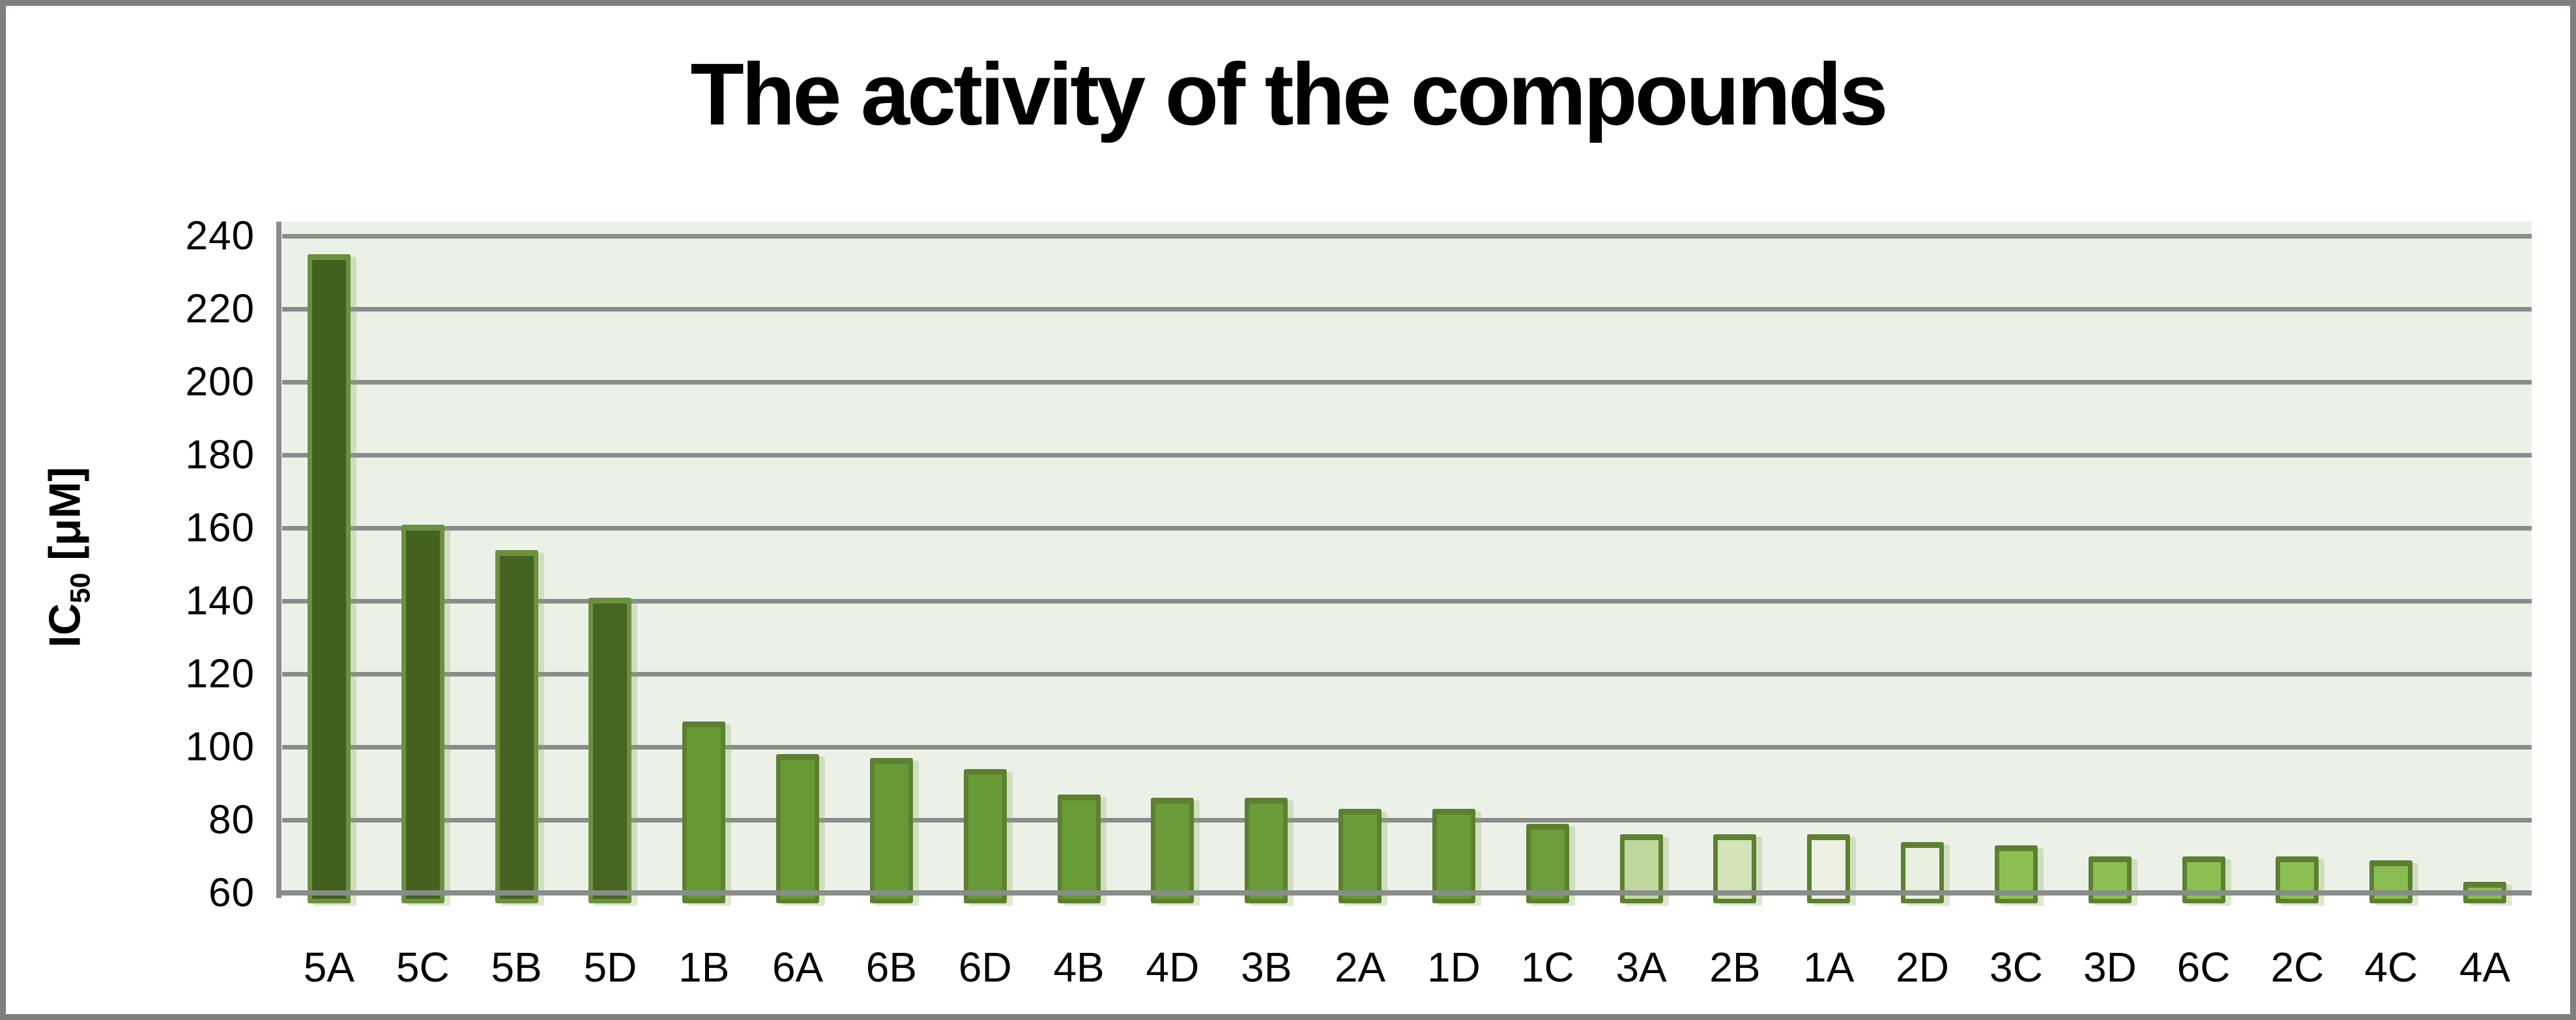  I want to click on y-tick-label-60: 60, so click(232, 893).